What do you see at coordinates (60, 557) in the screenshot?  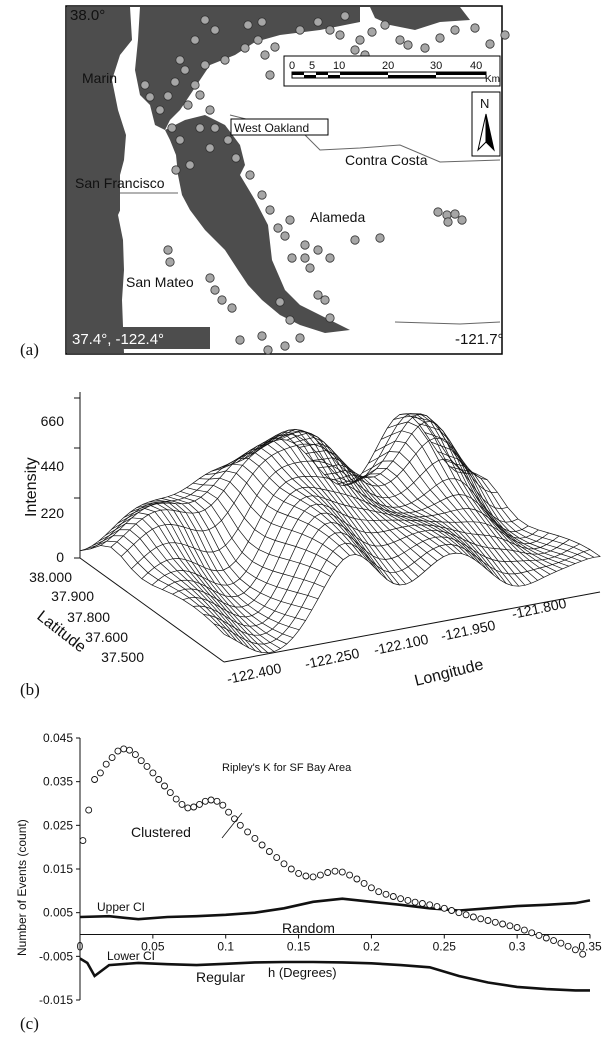 I see `z-tick: 0` at bounding box center [60, 557].